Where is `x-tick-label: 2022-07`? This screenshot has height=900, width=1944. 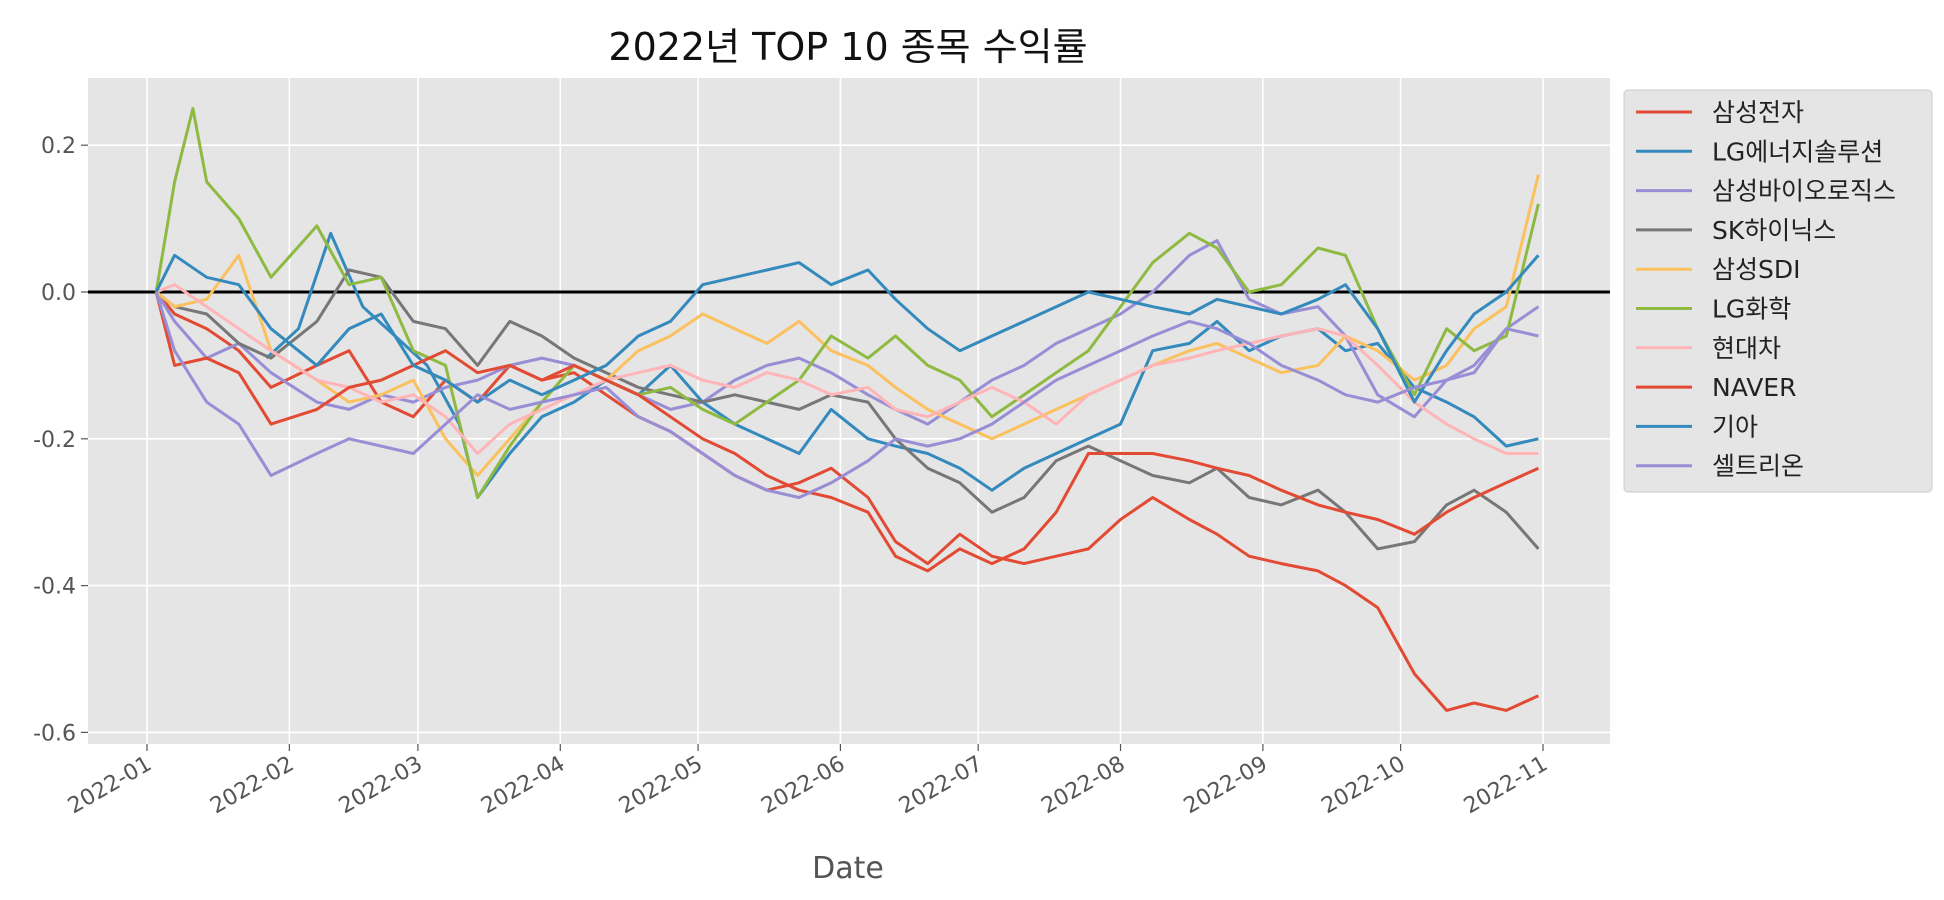
x-tick-label: 2022-07 is located at coordinates (941, 786).